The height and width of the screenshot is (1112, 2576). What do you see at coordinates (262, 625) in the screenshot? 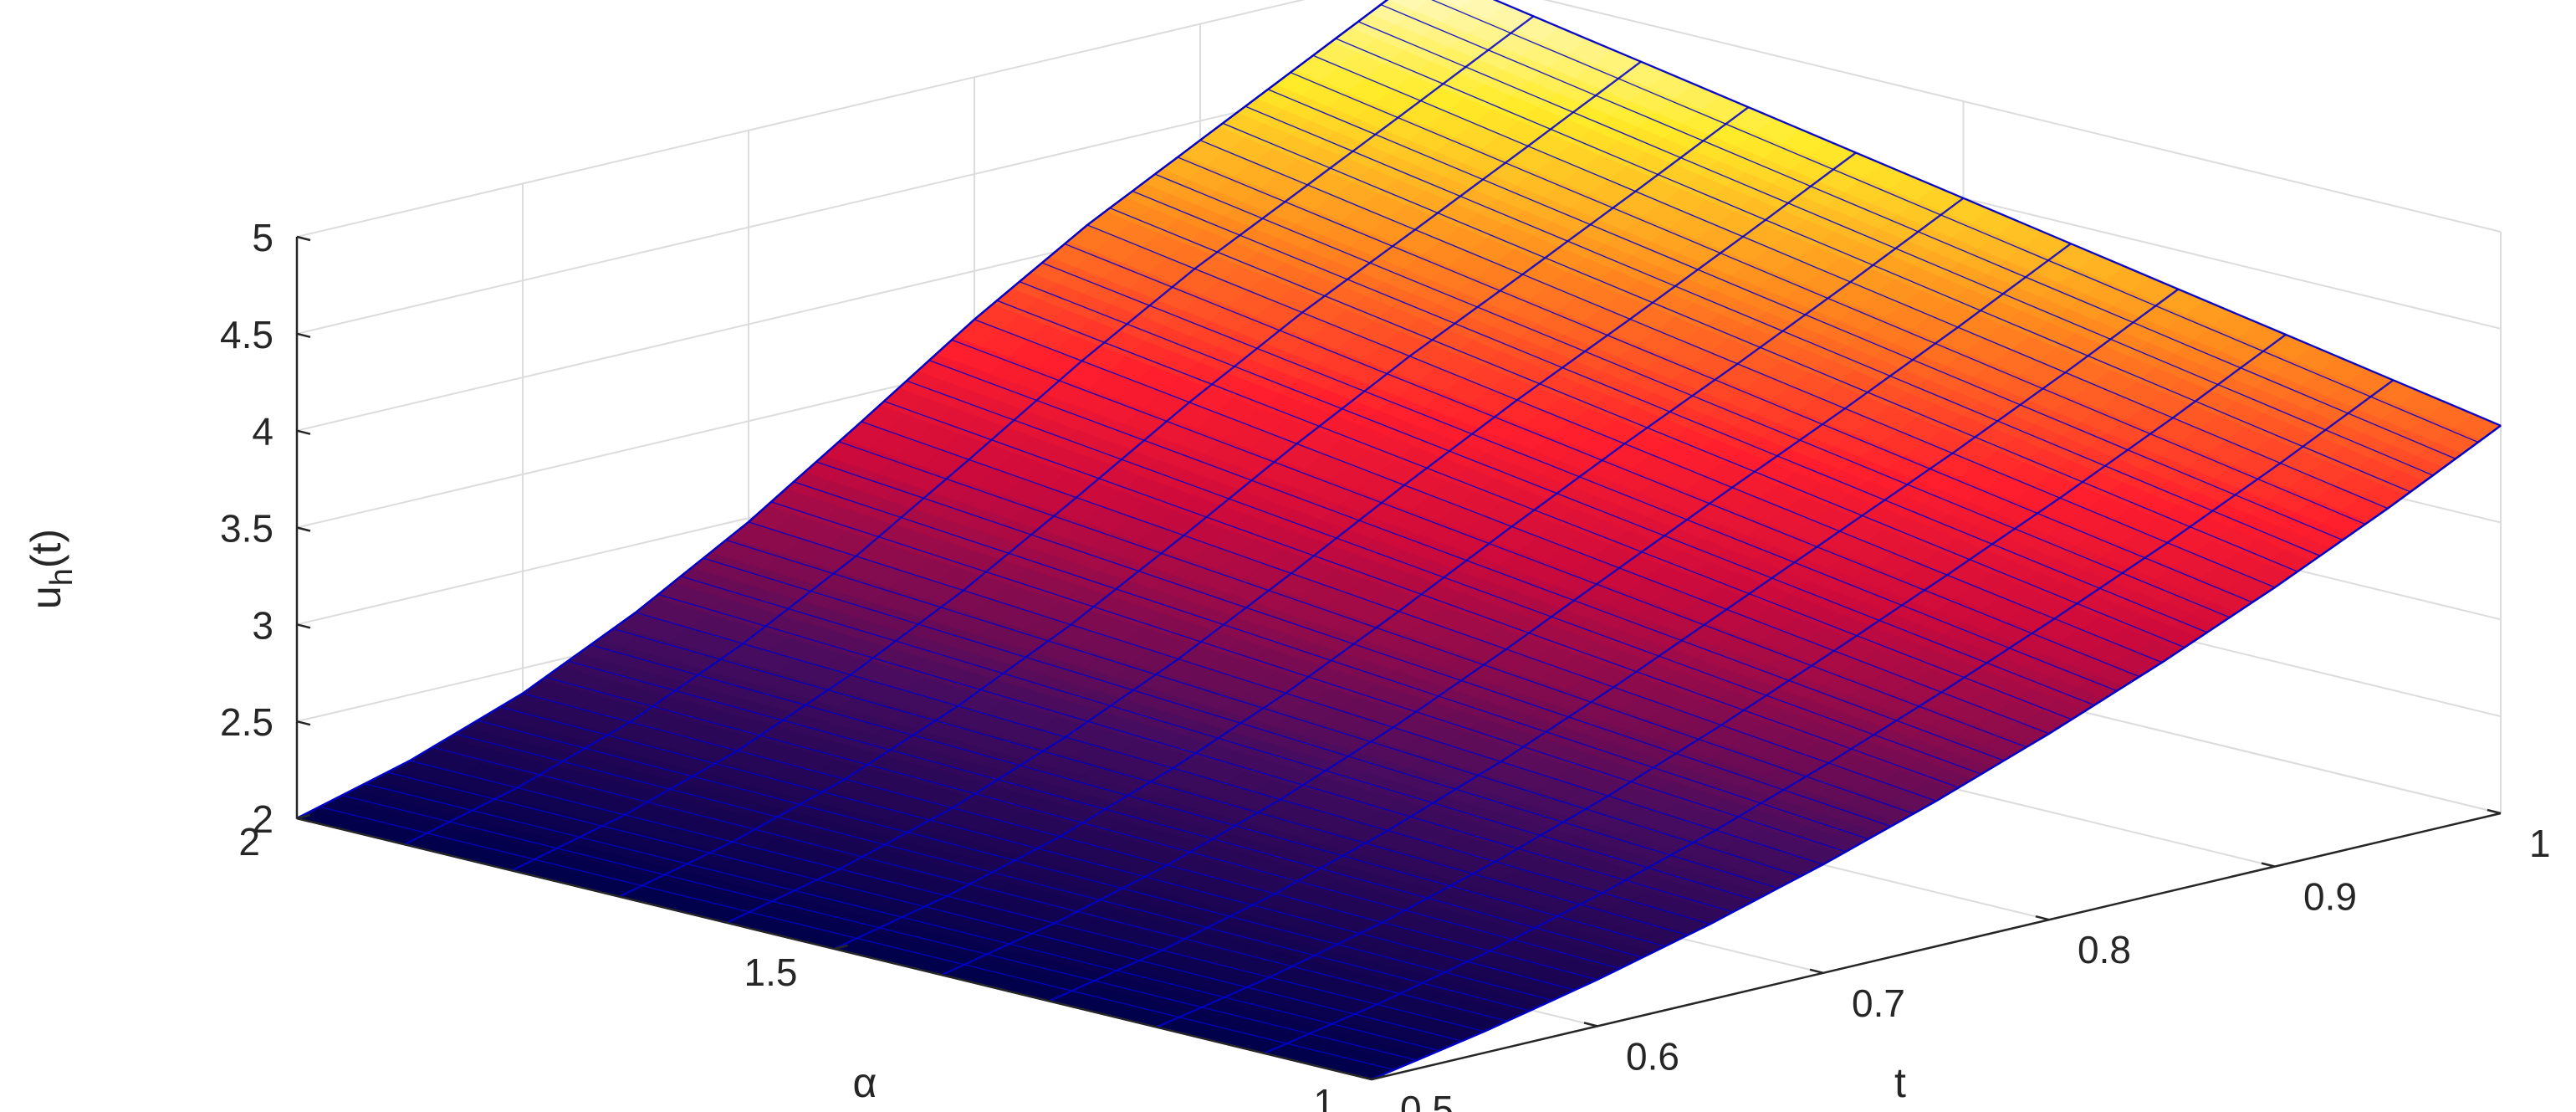
I see `z-tick-label: 3` at bounding box center [262, 625].